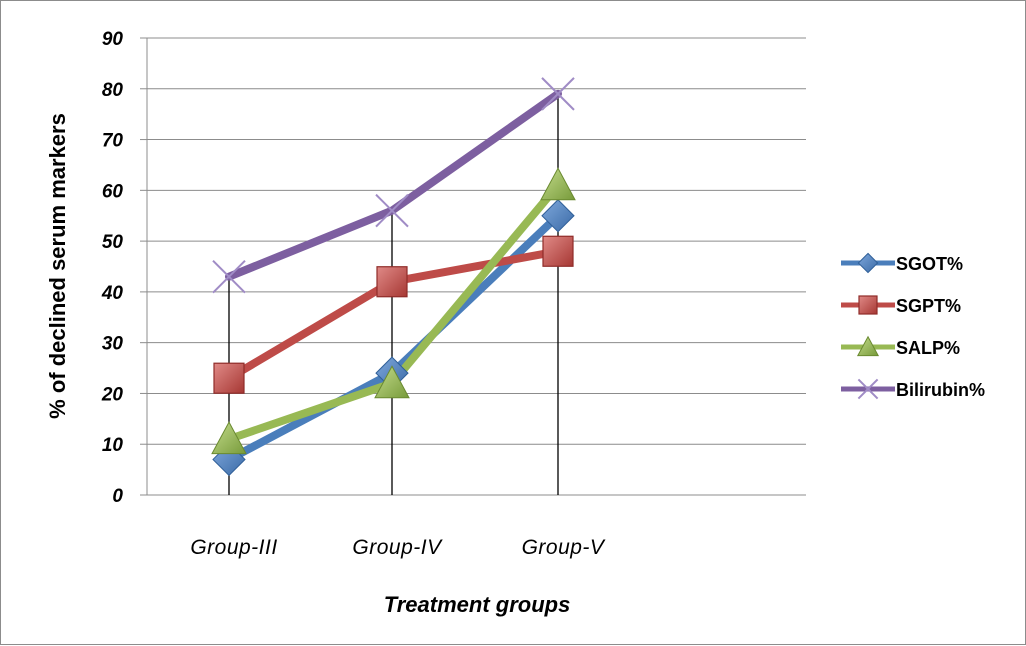 This screenshot has width=1026, height=646. I want to click on x-axis-tick-labels: Group-III Group-IV Group-V, so click(398, 547).